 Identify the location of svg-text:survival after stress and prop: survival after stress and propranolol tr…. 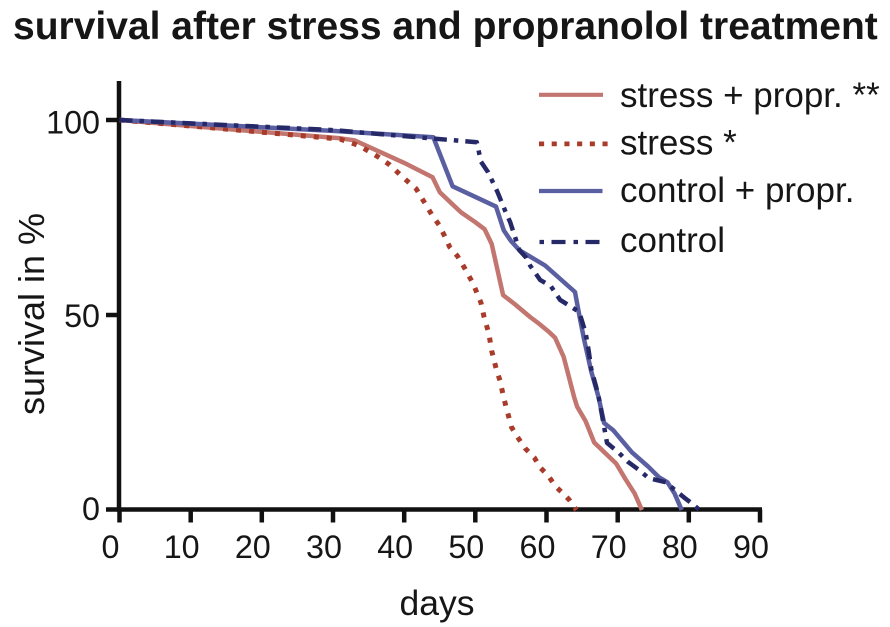
(445, 26).